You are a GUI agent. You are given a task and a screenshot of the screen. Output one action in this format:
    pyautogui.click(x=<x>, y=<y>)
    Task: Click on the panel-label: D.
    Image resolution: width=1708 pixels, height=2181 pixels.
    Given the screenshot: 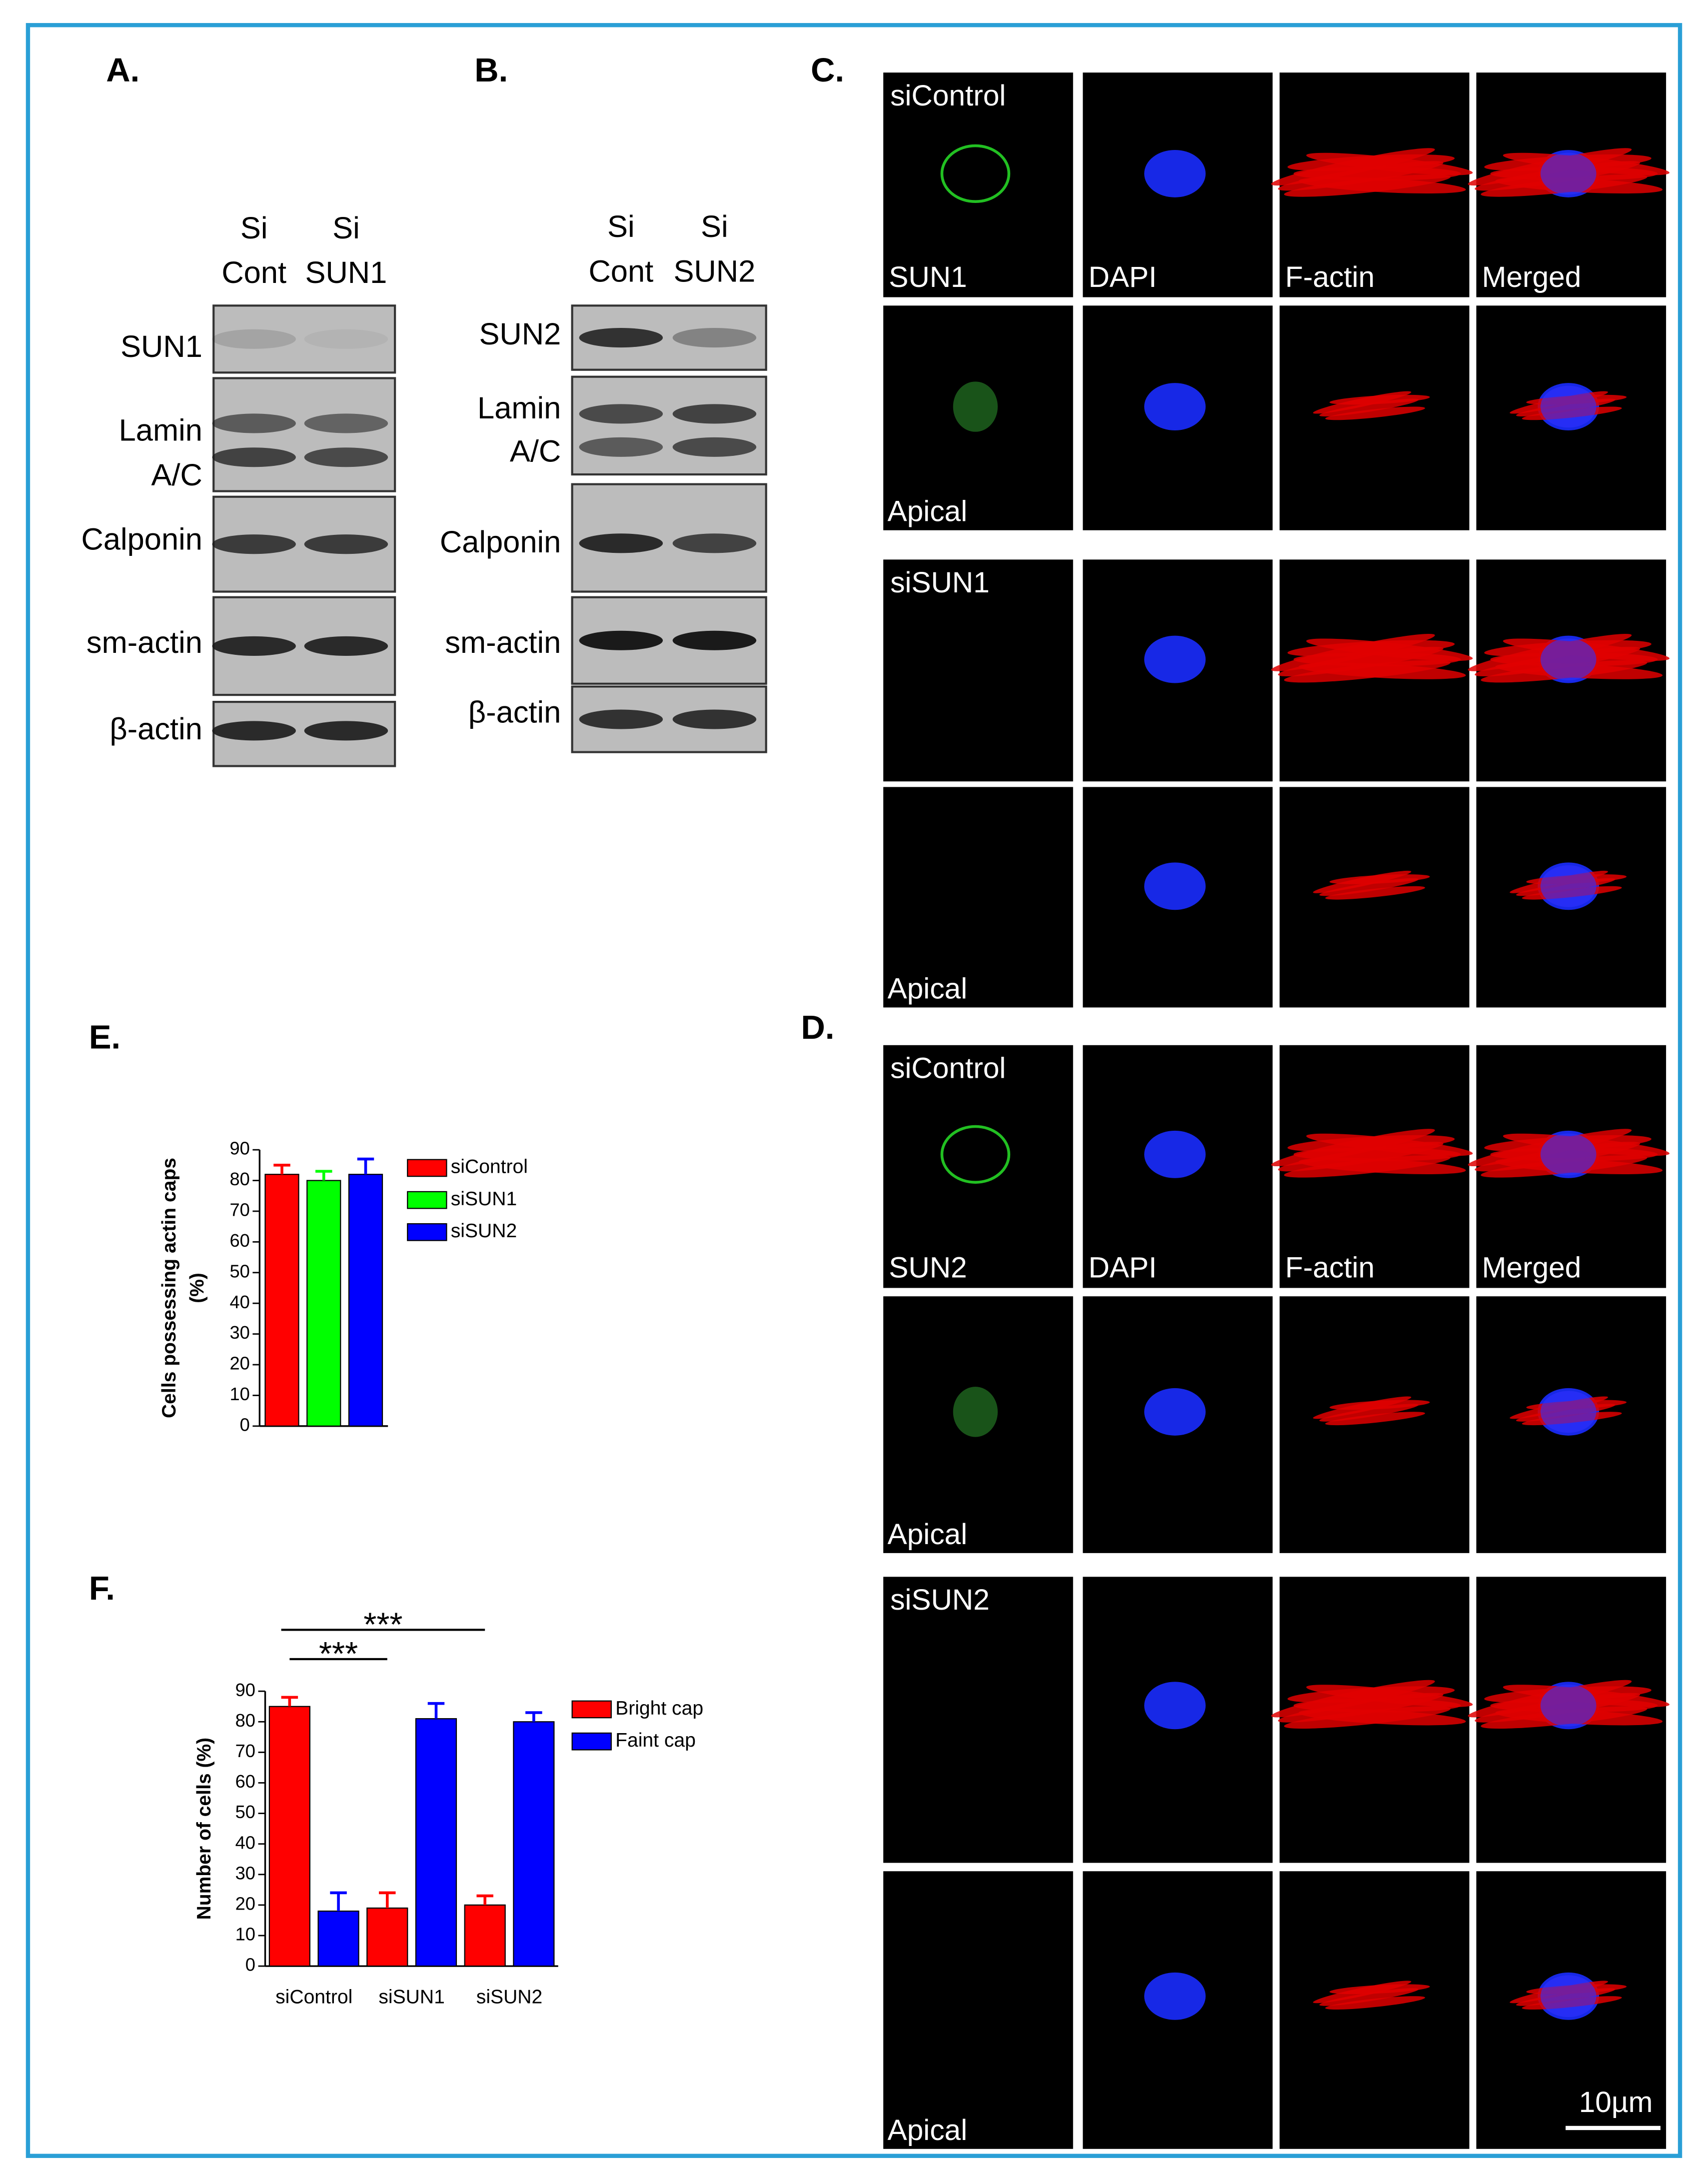 What is the action you would take?
    pyautogui.click(x=817, y=1027)
    